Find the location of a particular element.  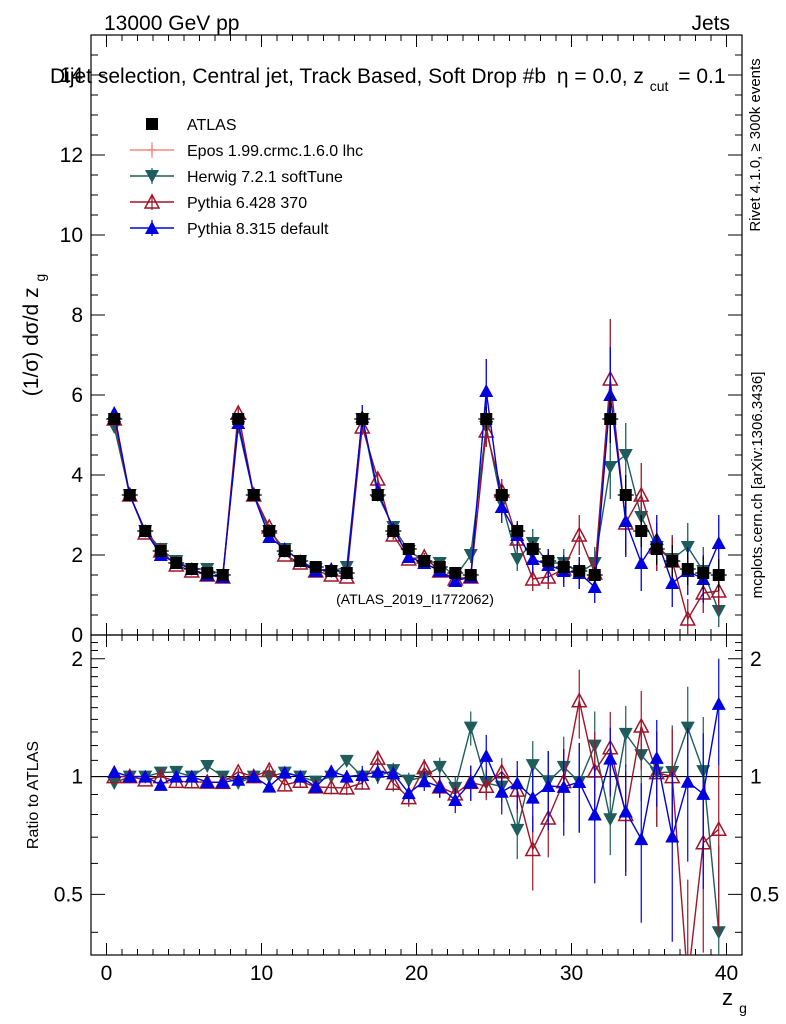

title-suffix: η = 0.0, z is located at coordinates (600, 76).